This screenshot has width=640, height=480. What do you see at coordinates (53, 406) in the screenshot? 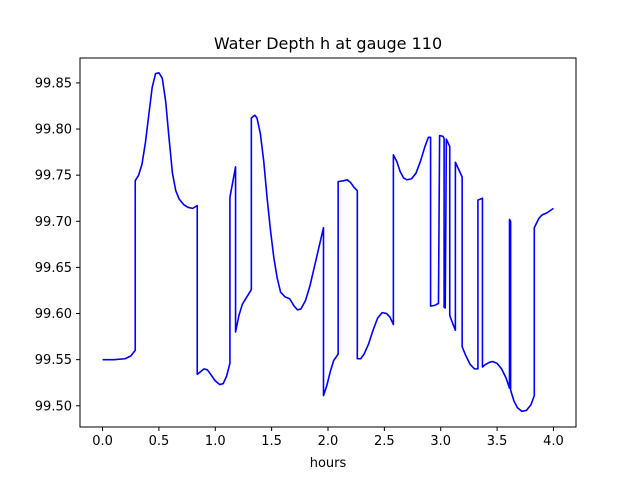
I see `y-tick-label: 99.50` at bounding box center [53, 406].